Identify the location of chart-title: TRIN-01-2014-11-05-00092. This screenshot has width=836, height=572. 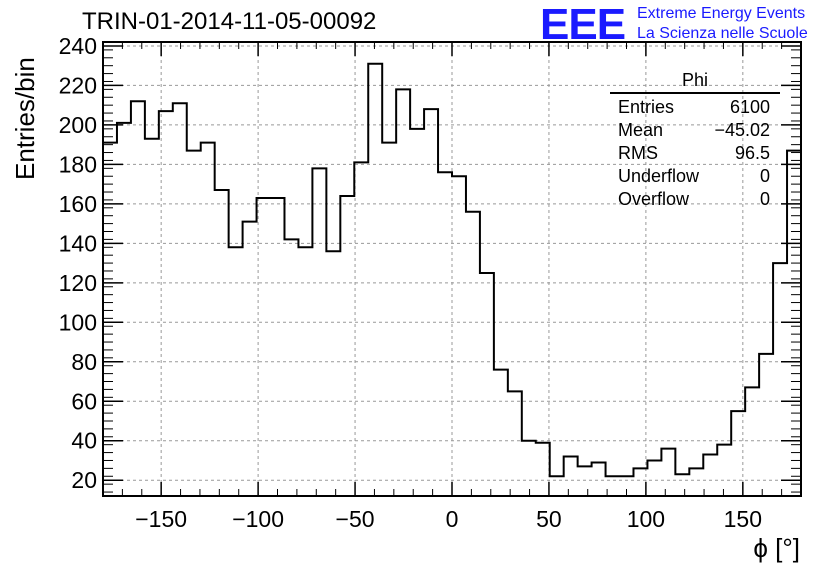
(229, 21).